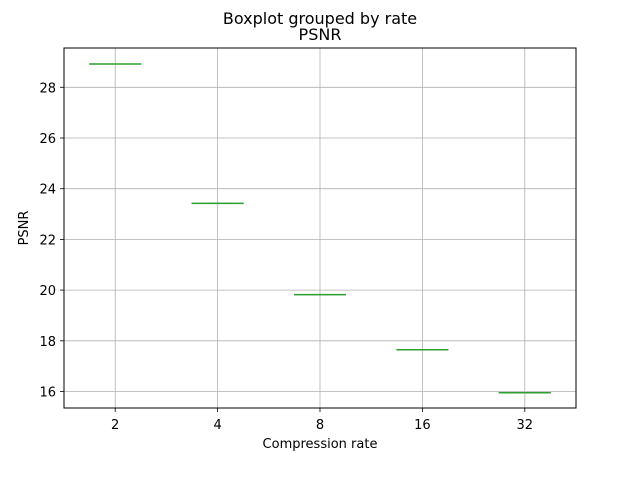  What do you see at coordinates (47, 139) in the screenshot?
I see `y-tick-label: 26` at bounding box center [47, 139].